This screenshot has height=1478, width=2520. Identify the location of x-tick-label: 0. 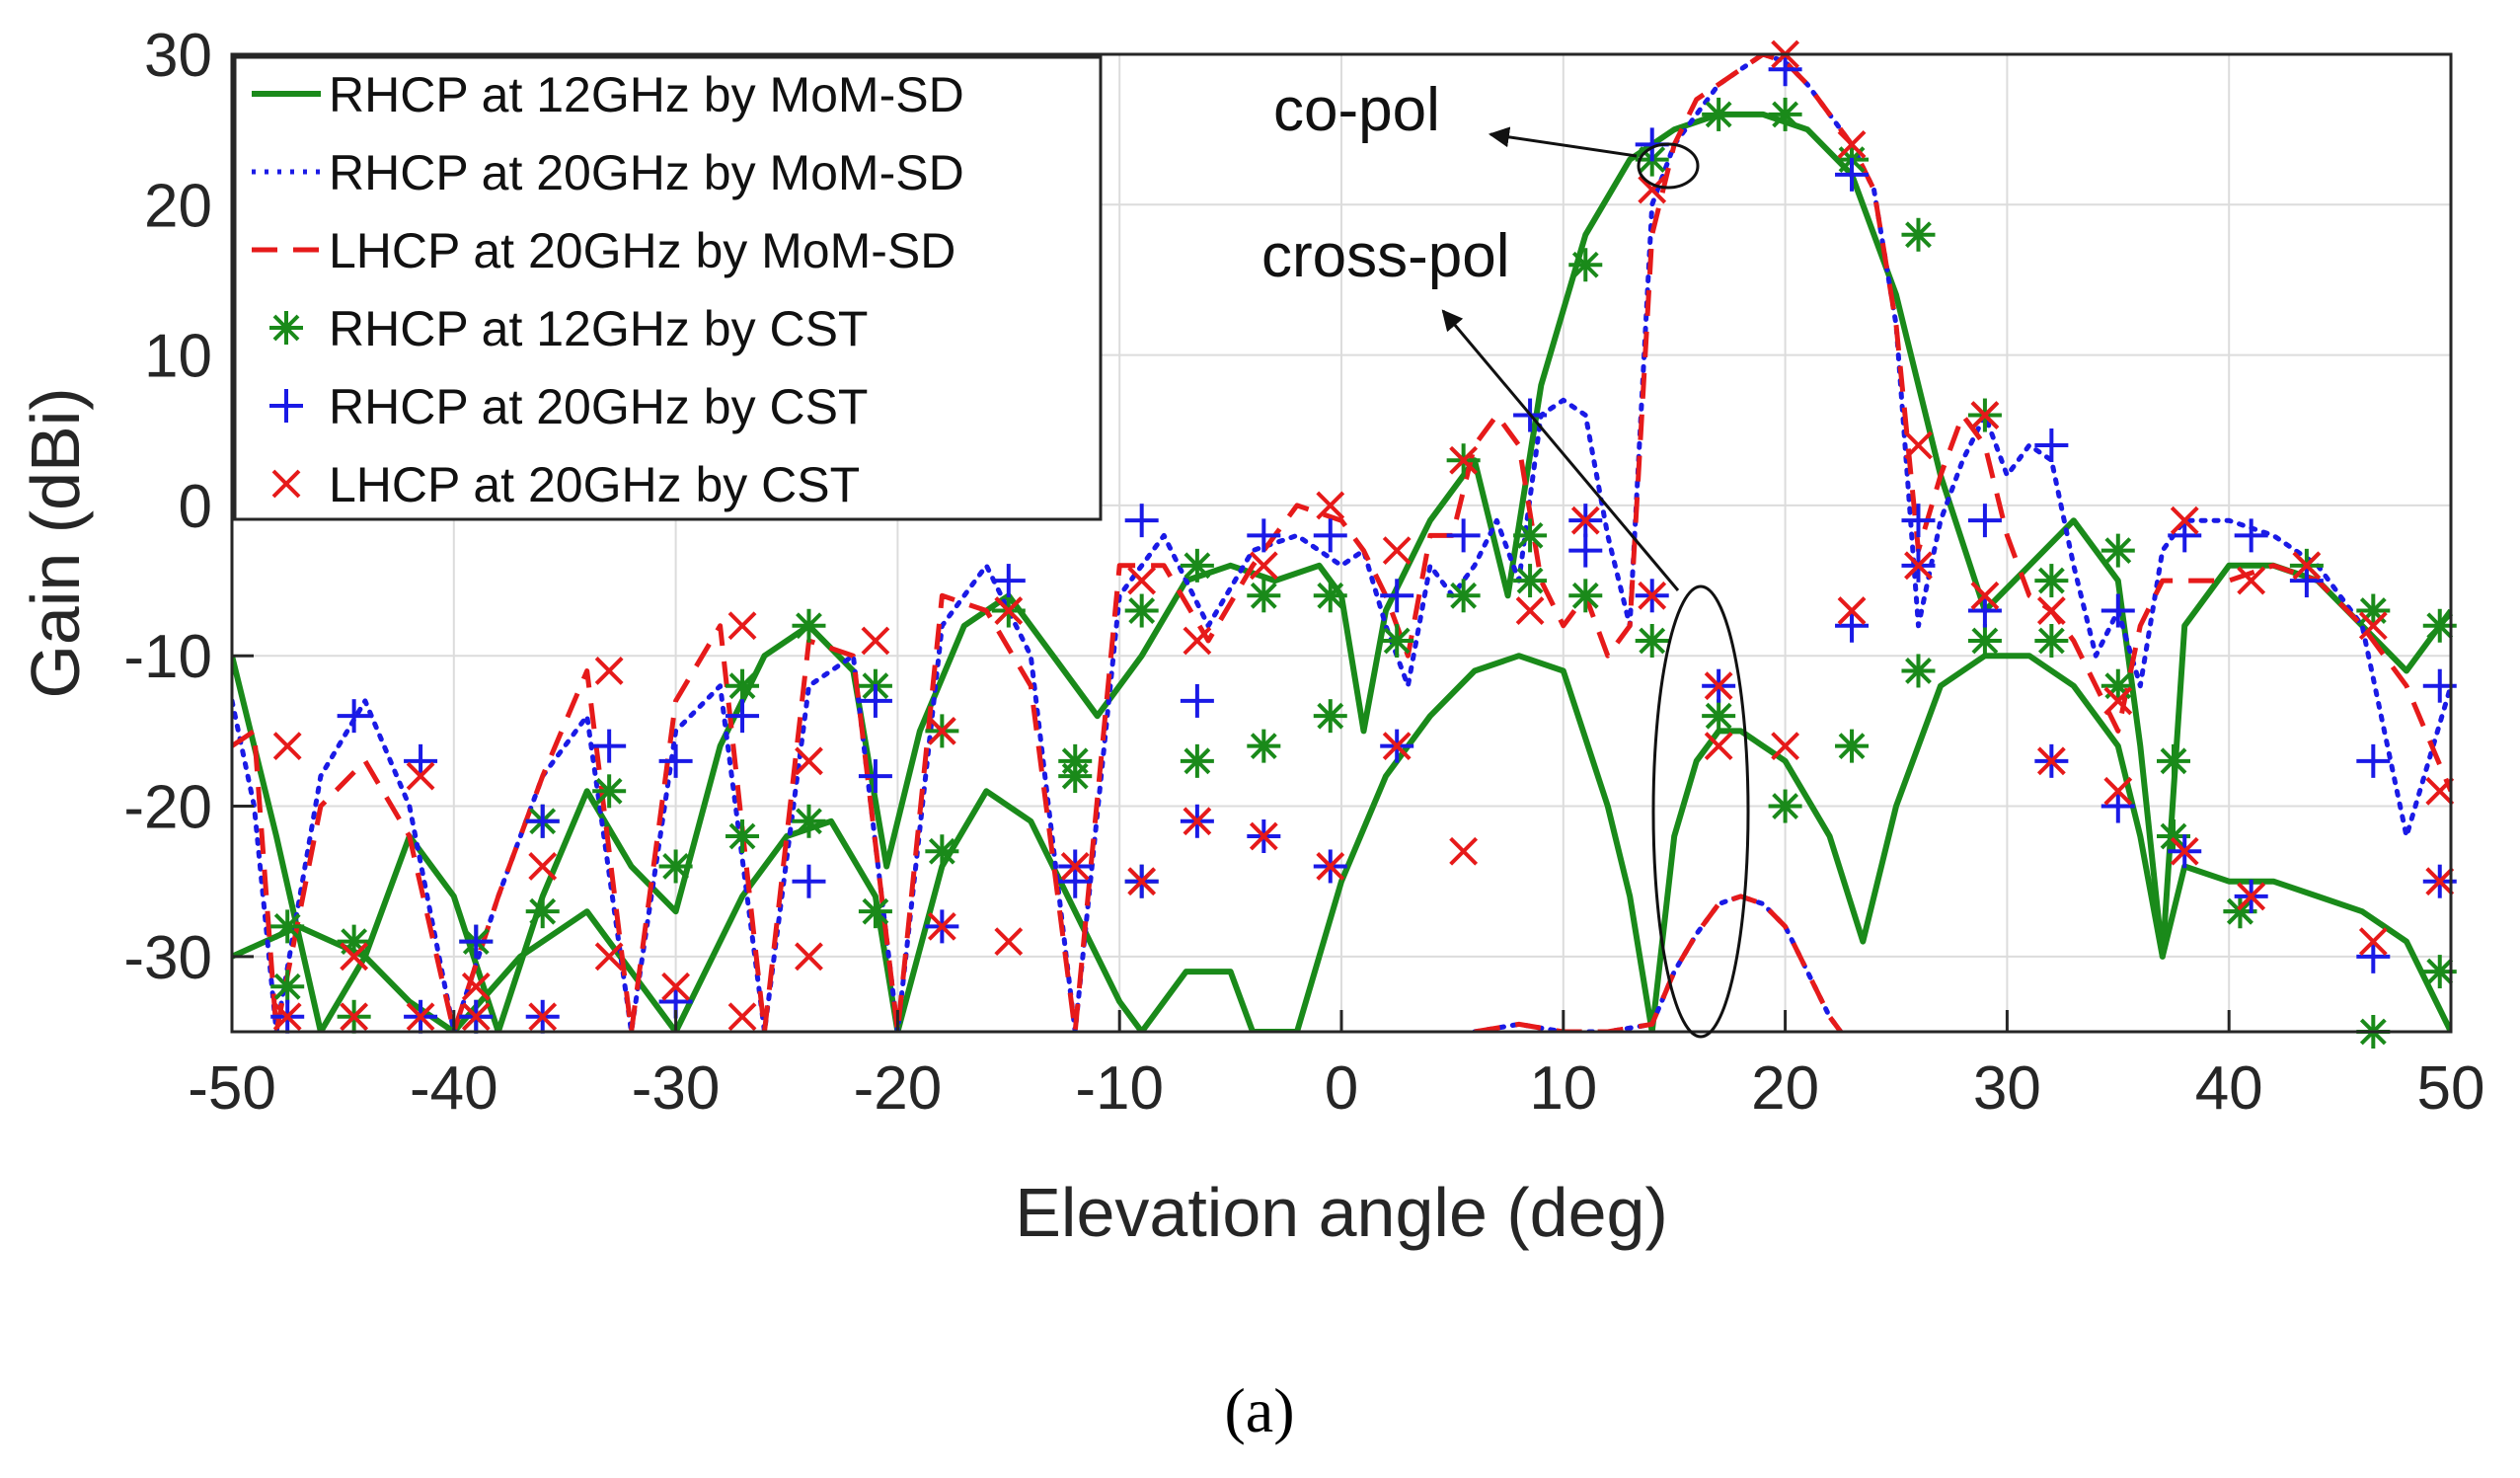
(1341, 1088).